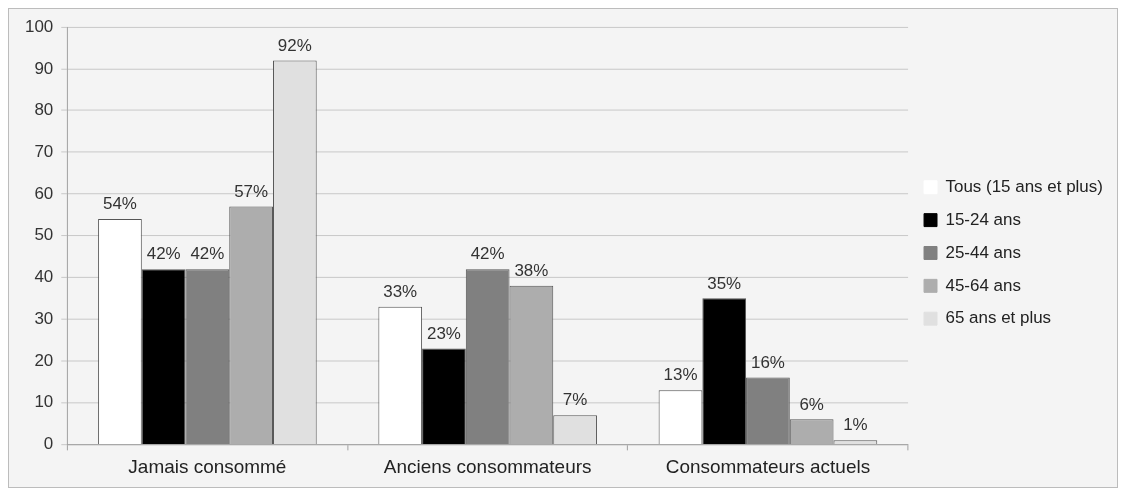  I want to click on data-label: 6%, so click(811, 404).